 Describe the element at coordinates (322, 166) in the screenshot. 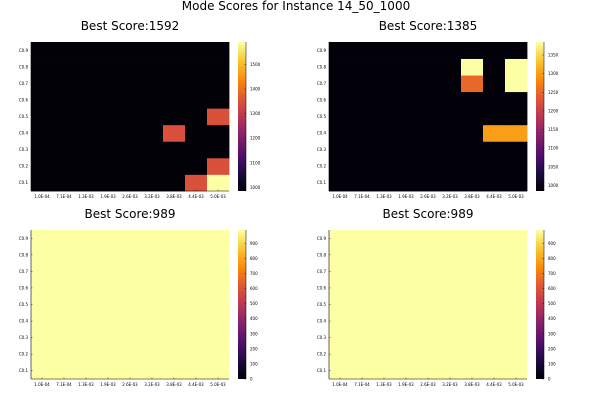

I see `y-tick-label: C0.2` at that location.